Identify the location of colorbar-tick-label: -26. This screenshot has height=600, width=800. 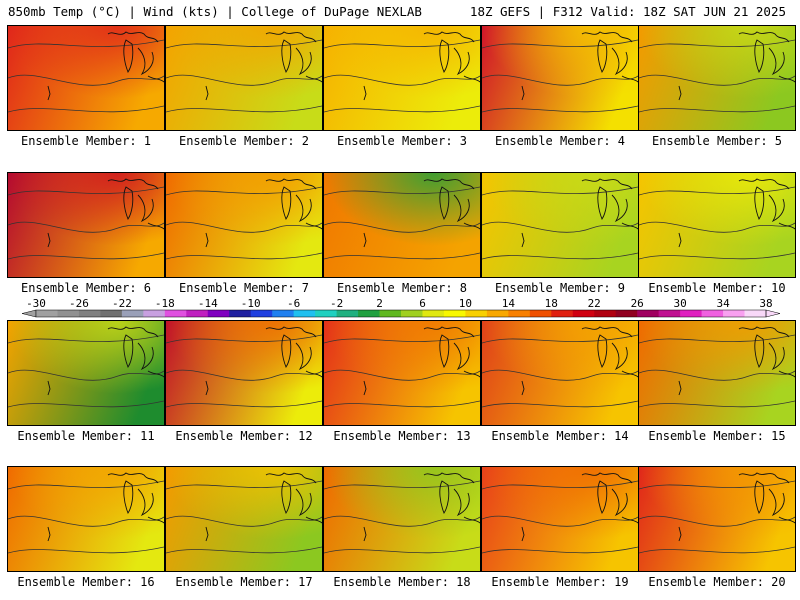
(79, 303).